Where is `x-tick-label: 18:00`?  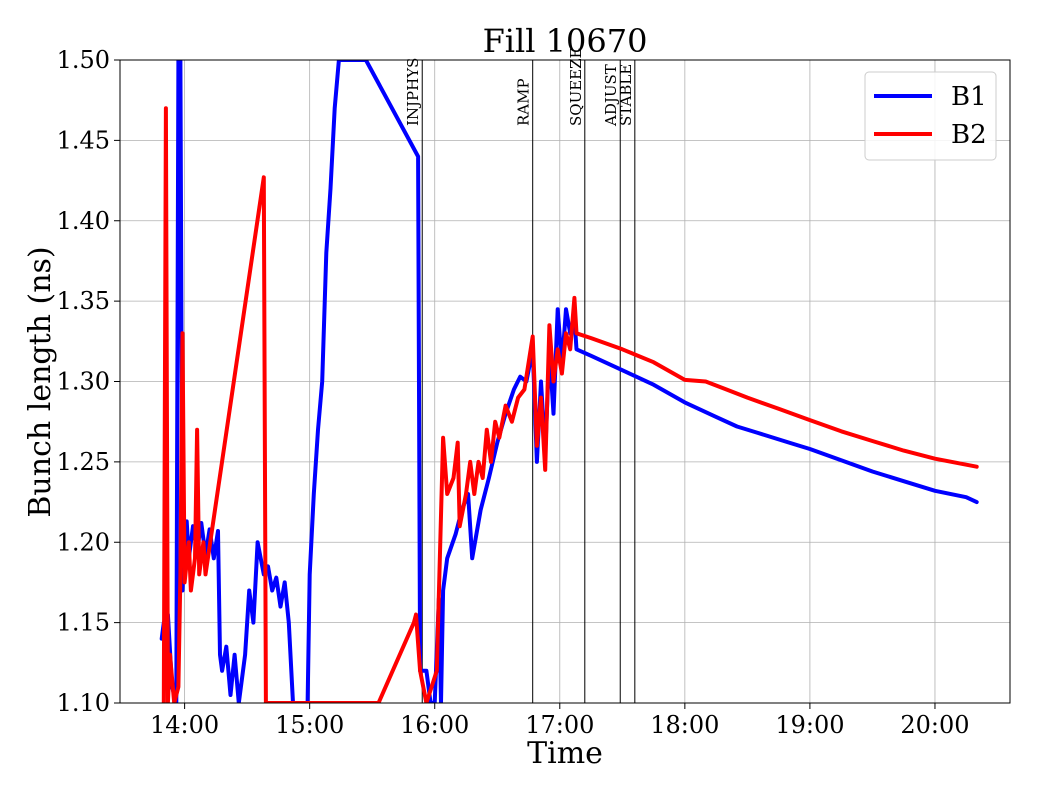
x-tick-label: 18:00 is located at coordinates (684, 725).